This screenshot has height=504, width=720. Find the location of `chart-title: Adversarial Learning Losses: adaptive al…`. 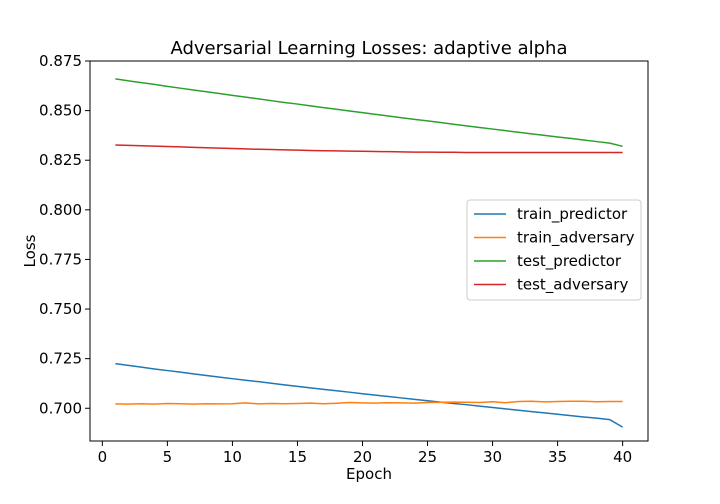

chart-title: Adversarial Learning Losses: adaptive al… is located at coordinates (368, 48).